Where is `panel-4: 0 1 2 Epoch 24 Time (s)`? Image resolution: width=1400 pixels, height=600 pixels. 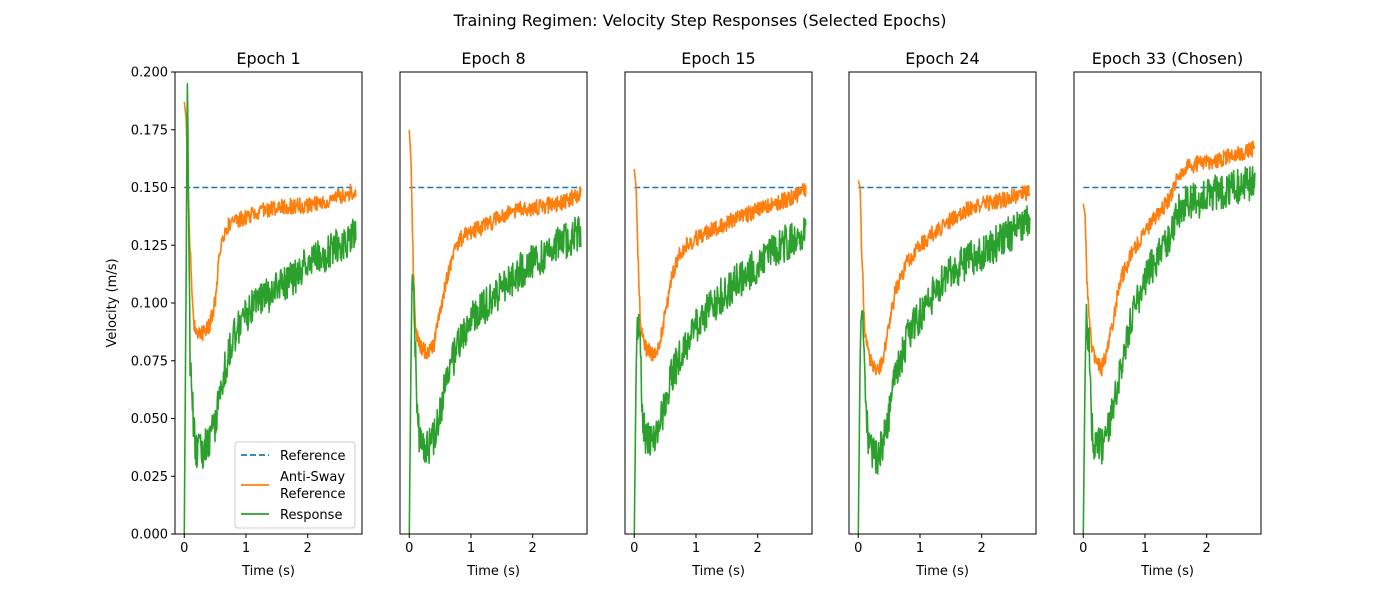
panel-4: 0 1 2 Epoch 24 Time (s) is located at coordinates (942, 314).